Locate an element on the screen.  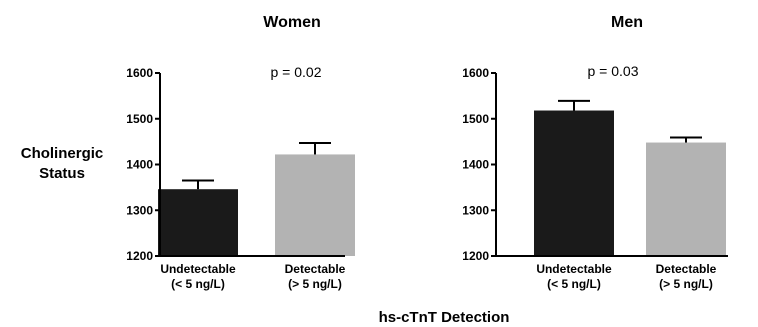
bar-men-undetectable is located at coordinates (574, 183).